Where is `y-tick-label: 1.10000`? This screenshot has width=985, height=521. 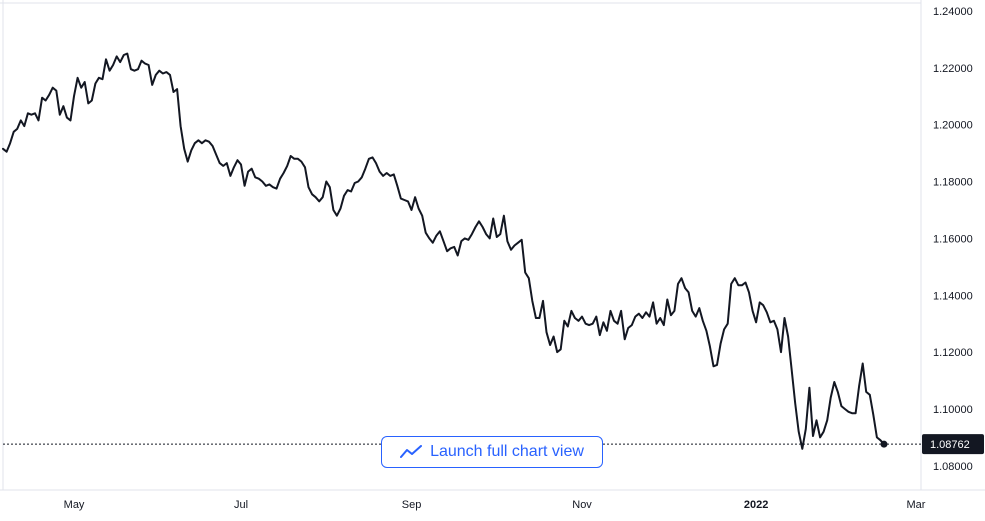
y-tick-label: 1.10000 is located at coordinates (953, 410).